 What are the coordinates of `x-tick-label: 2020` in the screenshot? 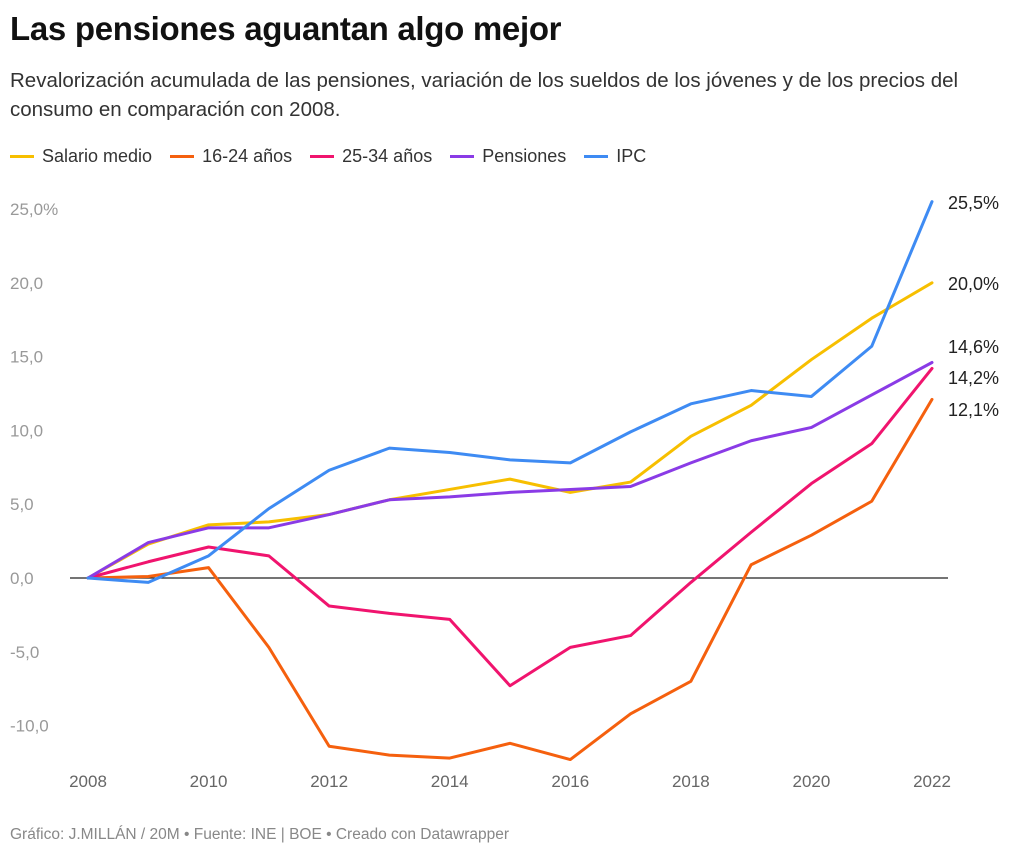 It's located at (812, 781).